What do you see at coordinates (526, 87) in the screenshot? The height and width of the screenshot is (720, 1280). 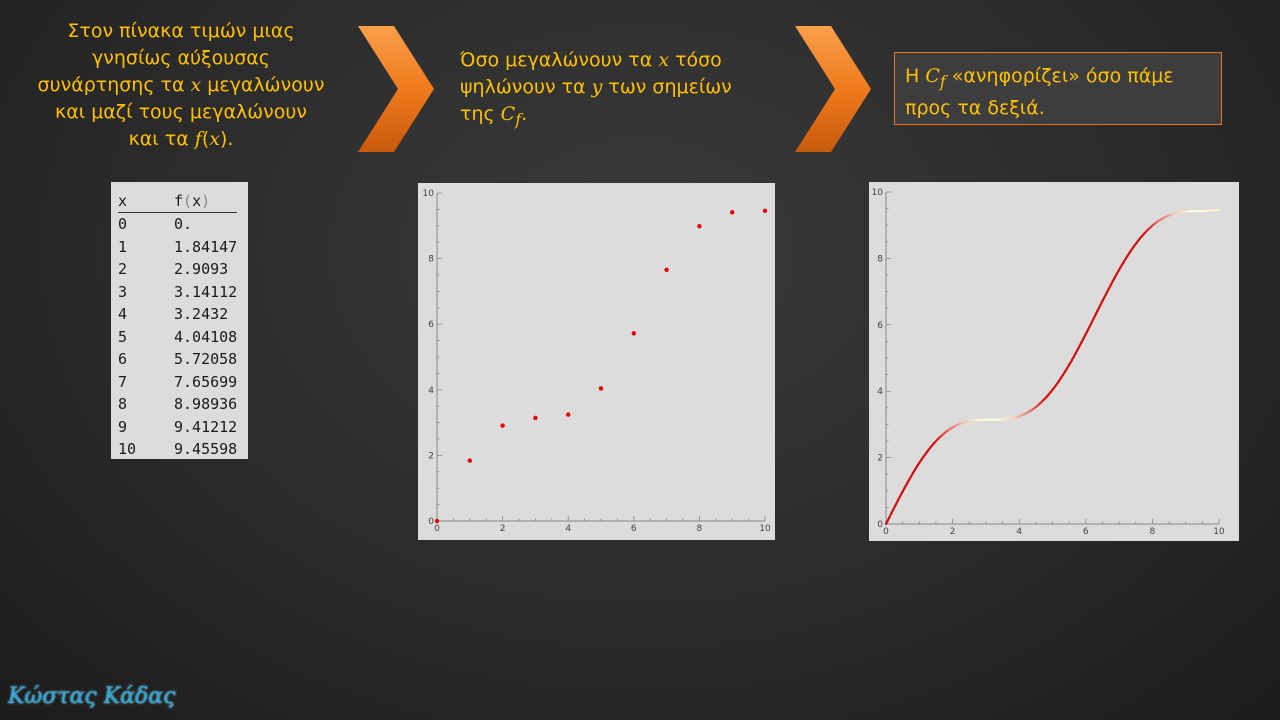 I see `caption-middle-line2a: ψηλώνουν τα` at bounding box center [526, 87].